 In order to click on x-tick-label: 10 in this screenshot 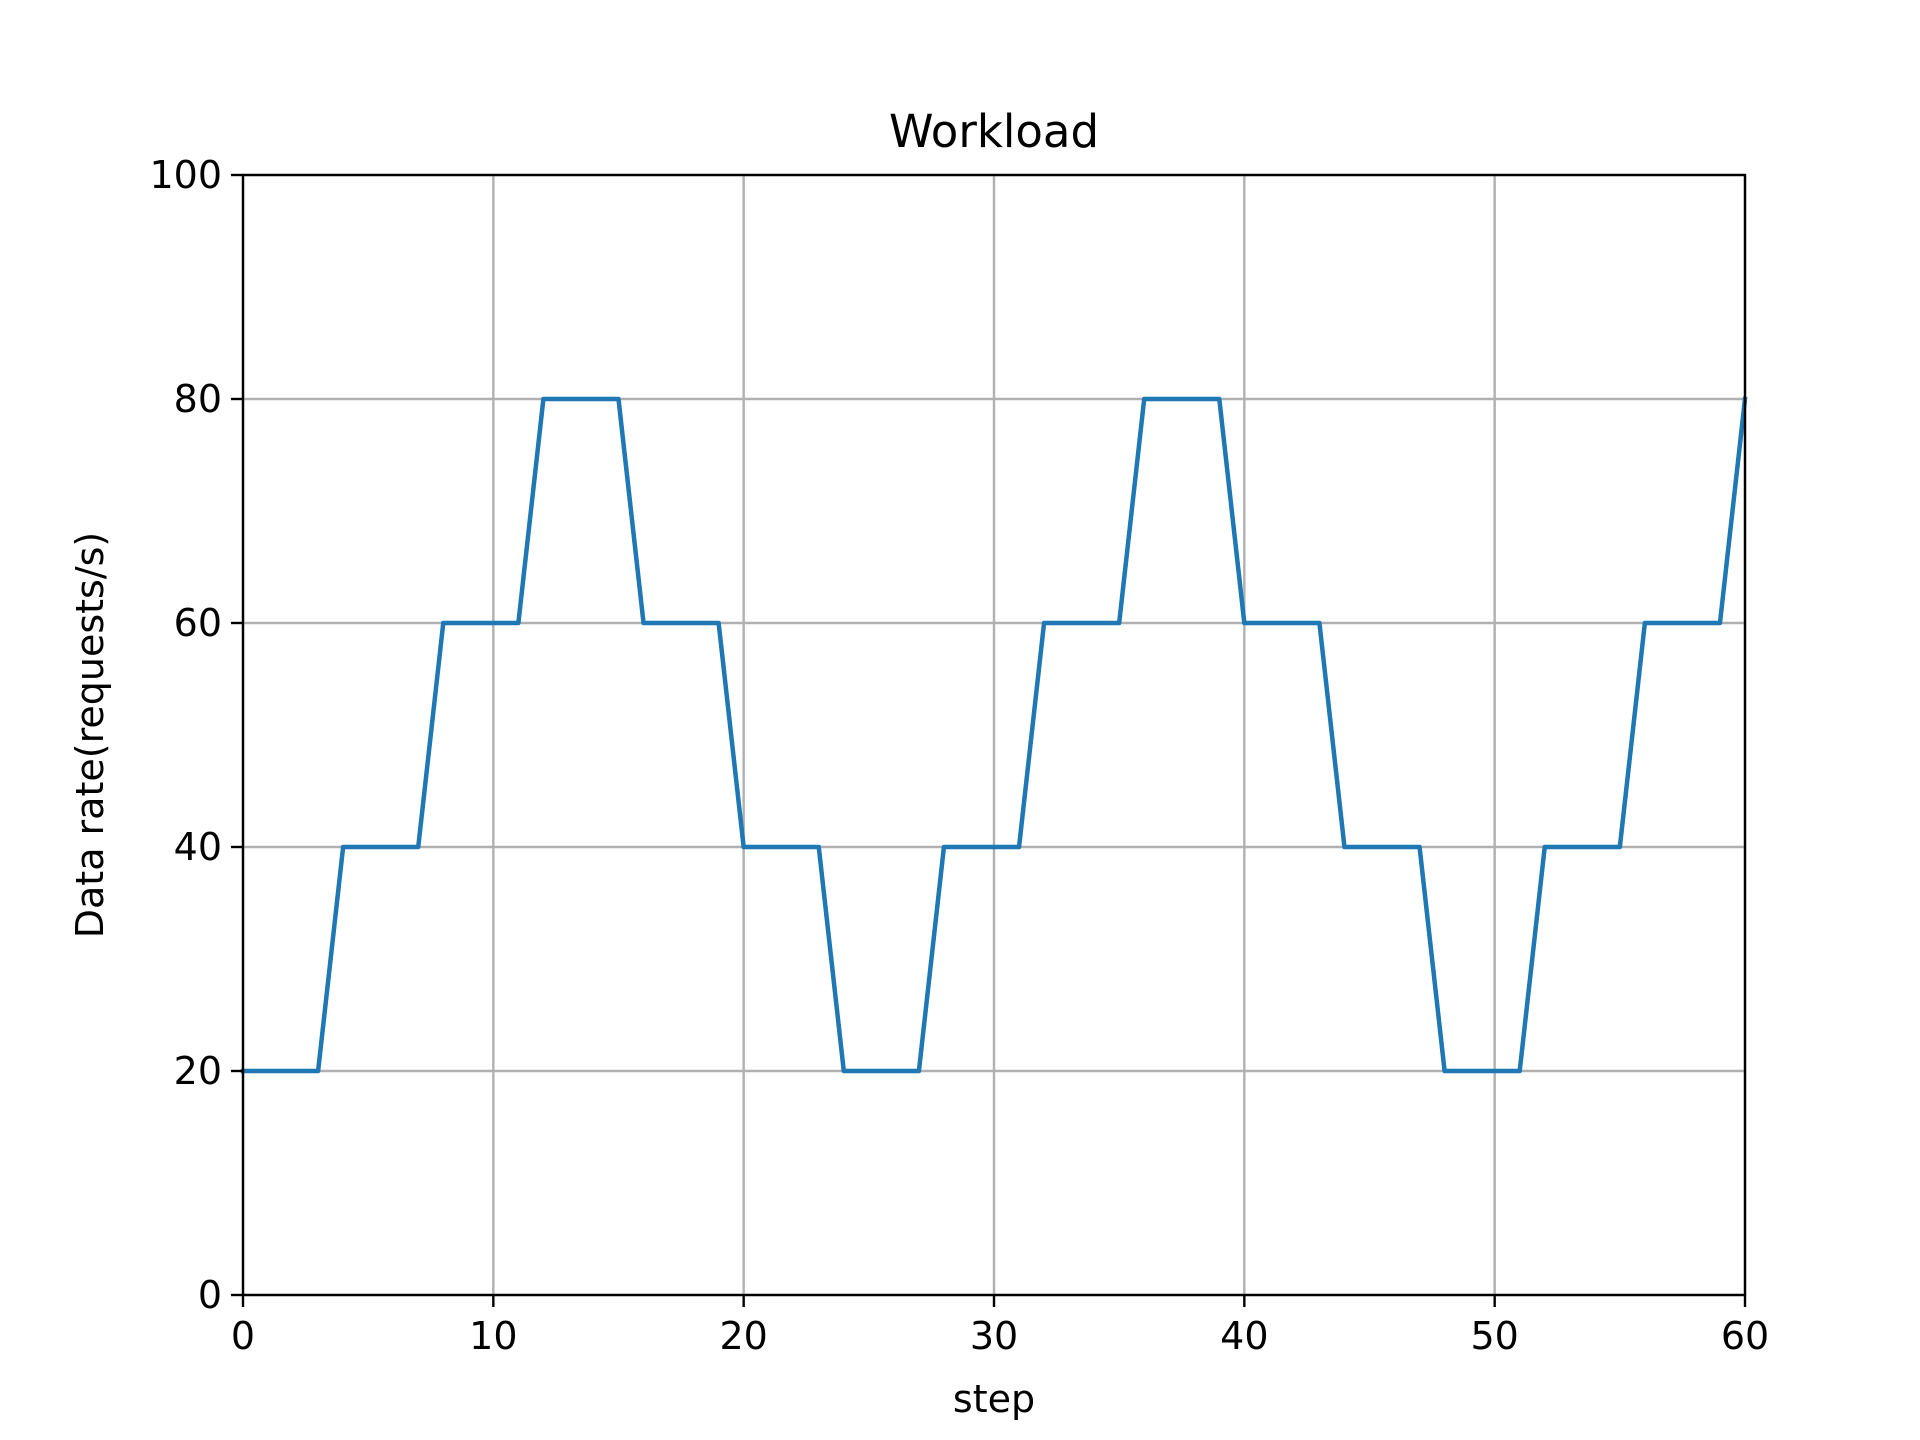, I will do `click(493, 1336)`.